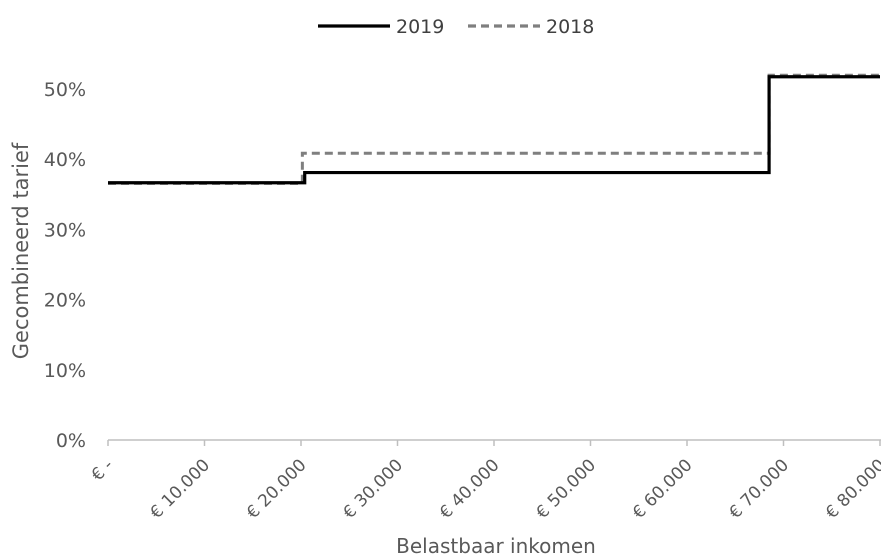 The image size is (881, 556). I want to click on y-tick-label: 10%, so click(65, 371).